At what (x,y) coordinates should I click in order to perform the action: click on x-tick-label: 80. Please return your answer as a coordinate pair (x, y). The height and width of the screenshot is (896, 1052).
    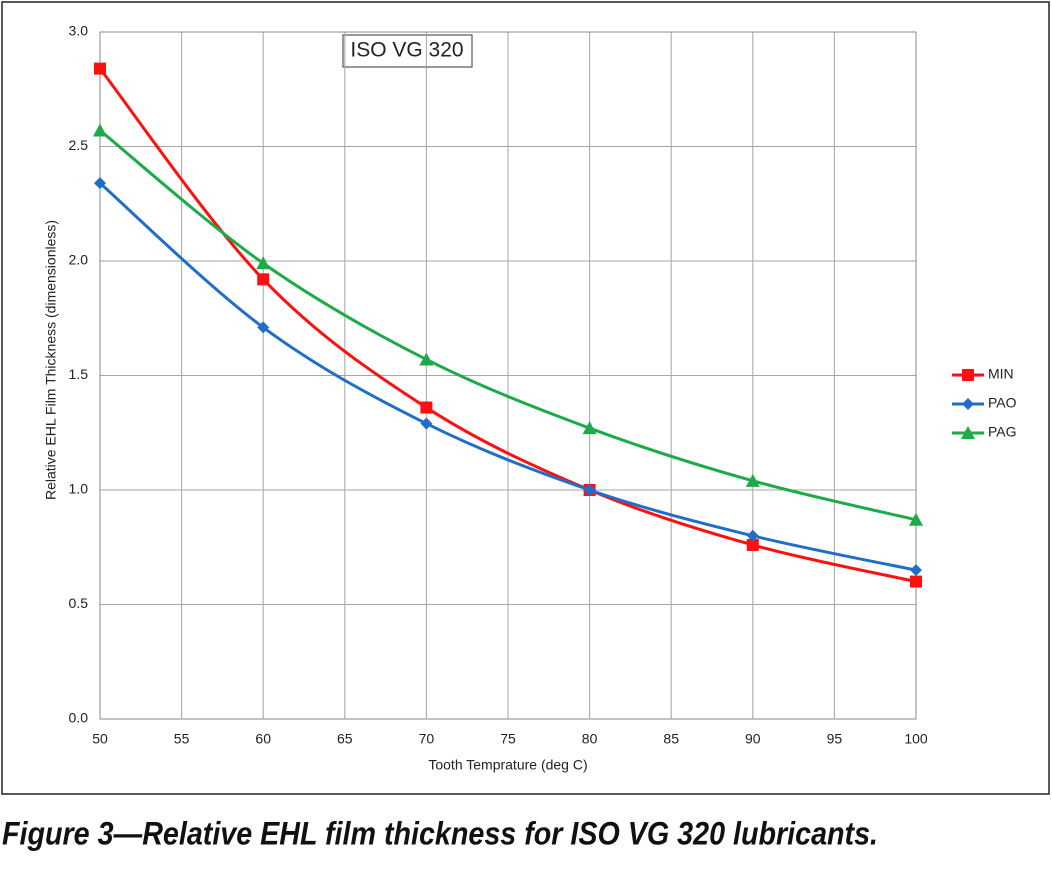
    Looking at the image, I should click on (590, 739).